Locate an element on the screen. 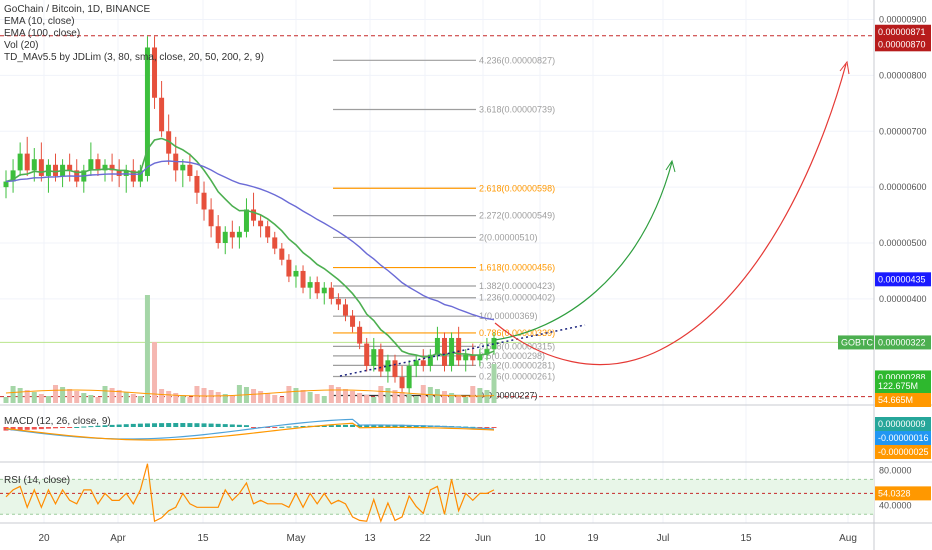  fib-label-13: 0.236(0.00000261) is located at coordinates (517, 377).